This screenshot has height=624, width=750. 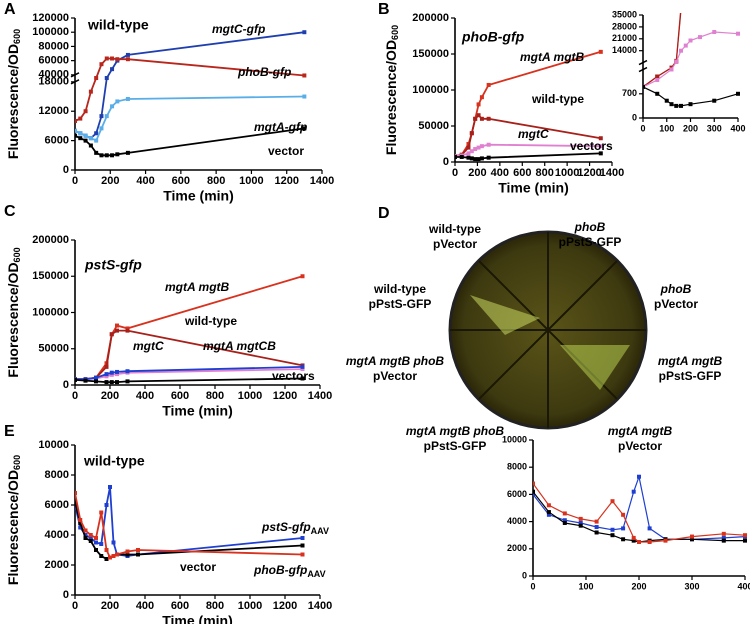 I want to click on y-tick-label: 0, so click(x=66, y=385).